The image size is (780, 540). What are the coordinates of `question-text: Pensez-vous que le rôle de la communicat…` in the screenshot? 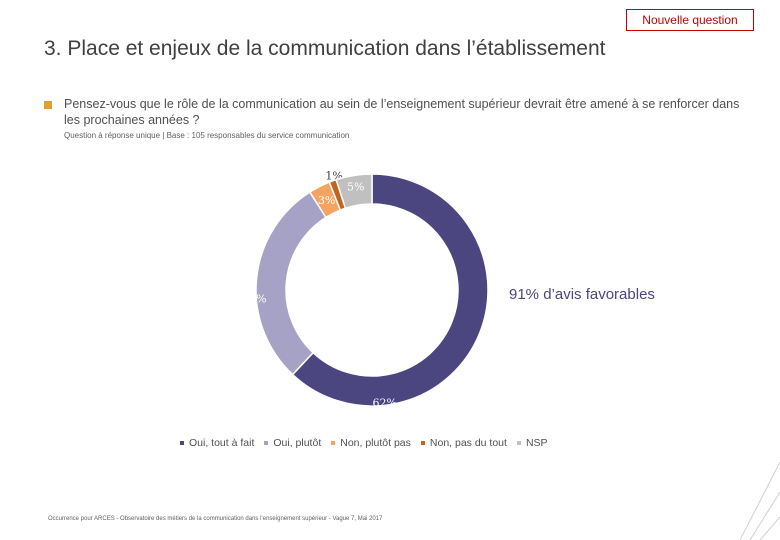 It's located at (402, 112).